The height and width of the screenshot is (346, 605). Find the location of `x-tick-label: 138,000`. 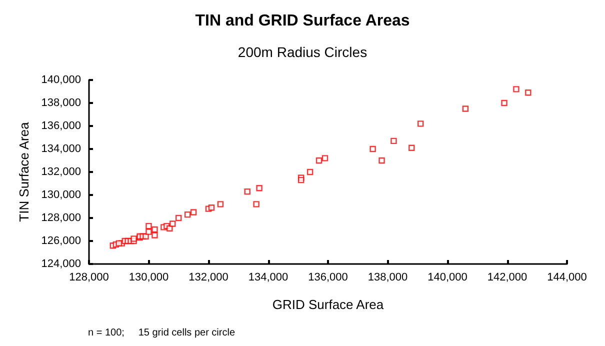

x-tick-label: 138,000 is located at coordinates (388, 278).